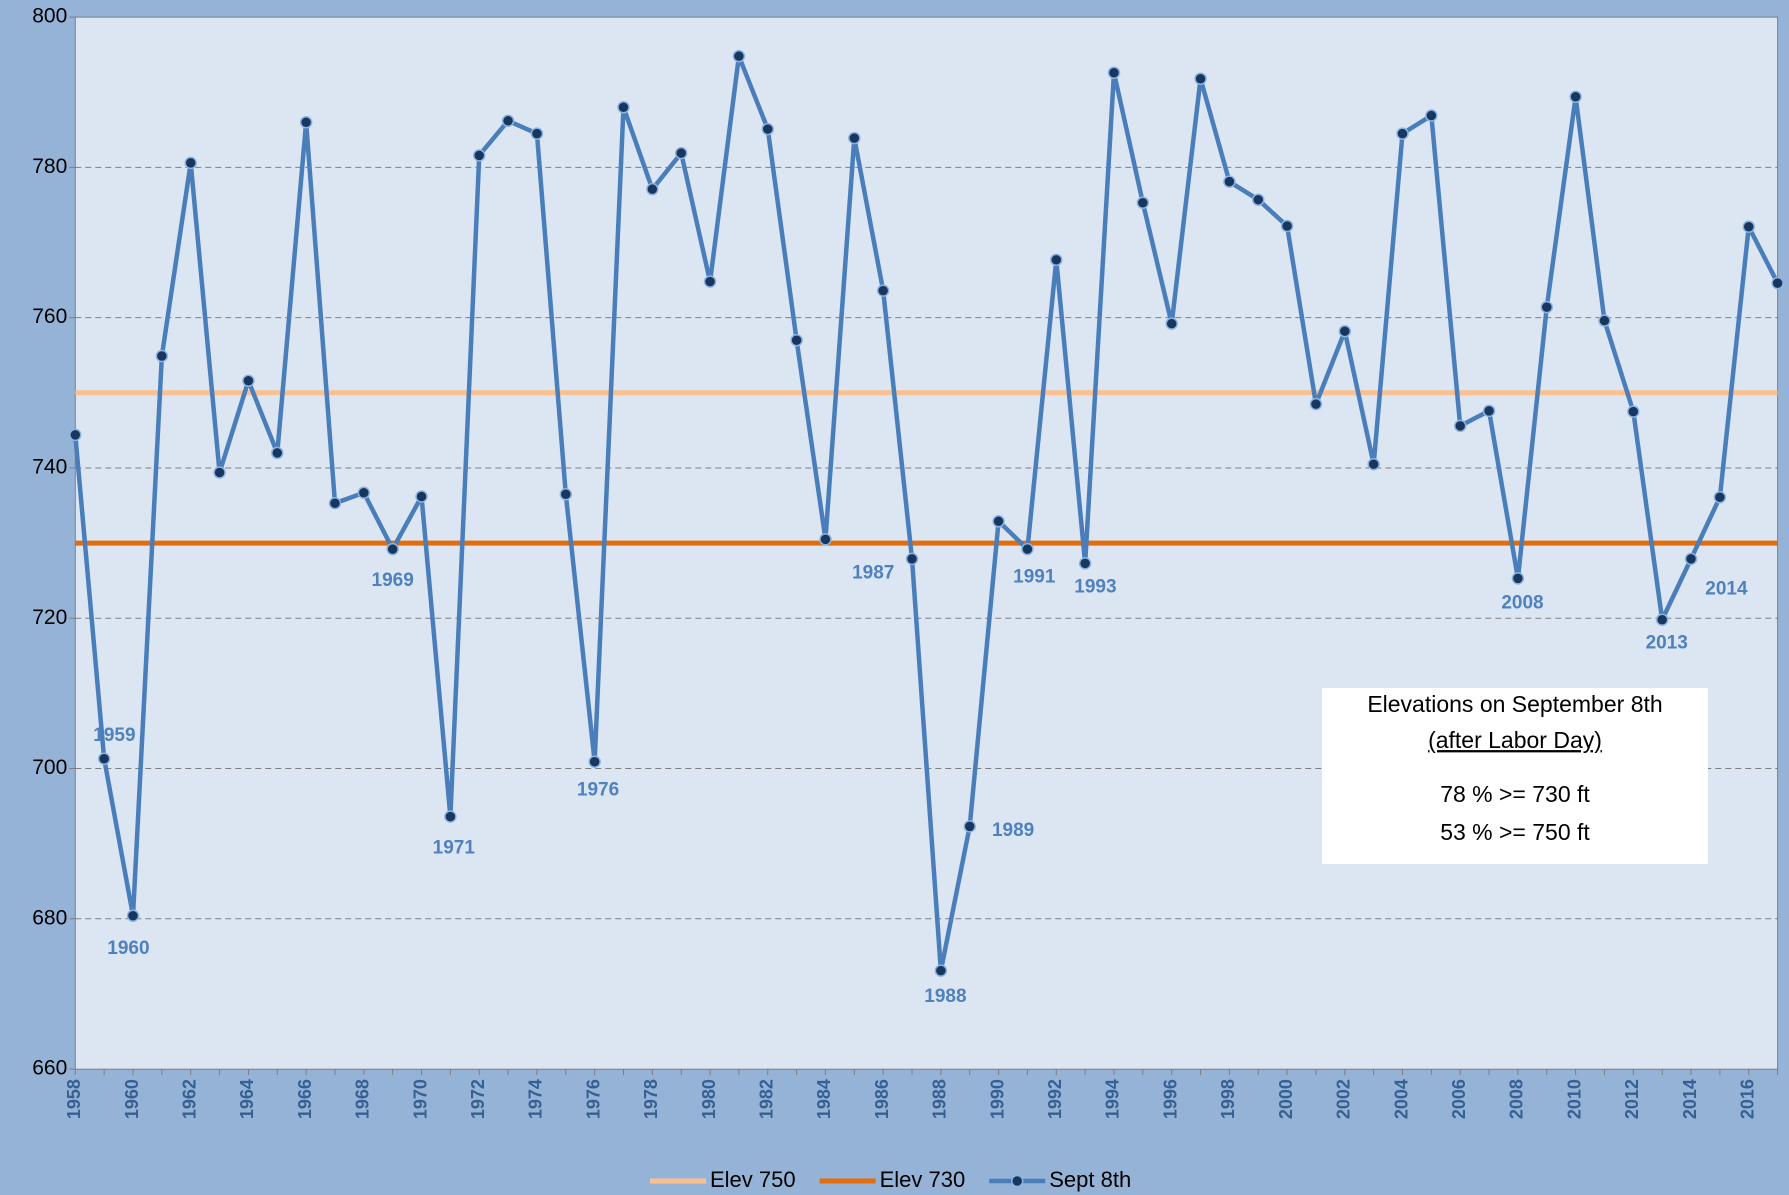 The image size is (1789, 1195). Describe the element at coordinates (247, 1099) in the screenshot. I see `x-tick-label: 1964` at that location.